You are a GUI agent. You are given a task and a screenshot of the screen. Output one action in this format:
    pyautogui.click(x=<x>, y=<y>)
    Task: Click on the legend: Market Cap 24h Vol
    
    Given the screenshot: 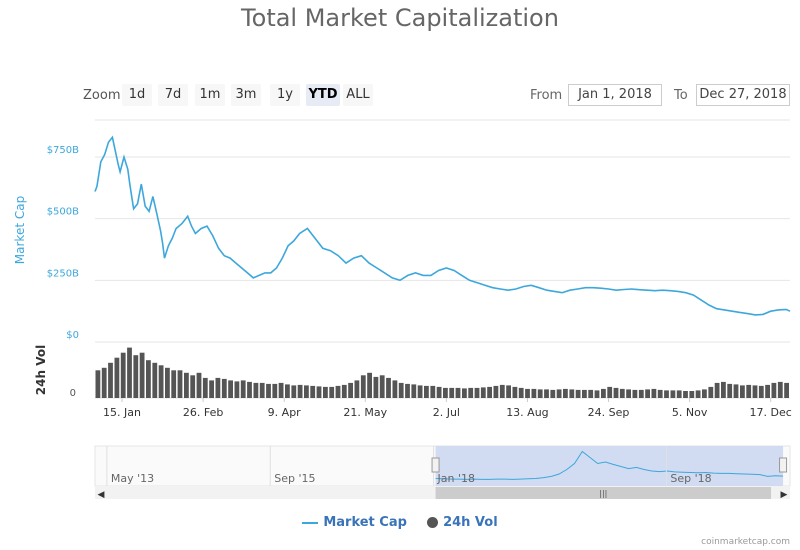 What is the action you would take?
    pyautogui.click(x=400, y=522)
    